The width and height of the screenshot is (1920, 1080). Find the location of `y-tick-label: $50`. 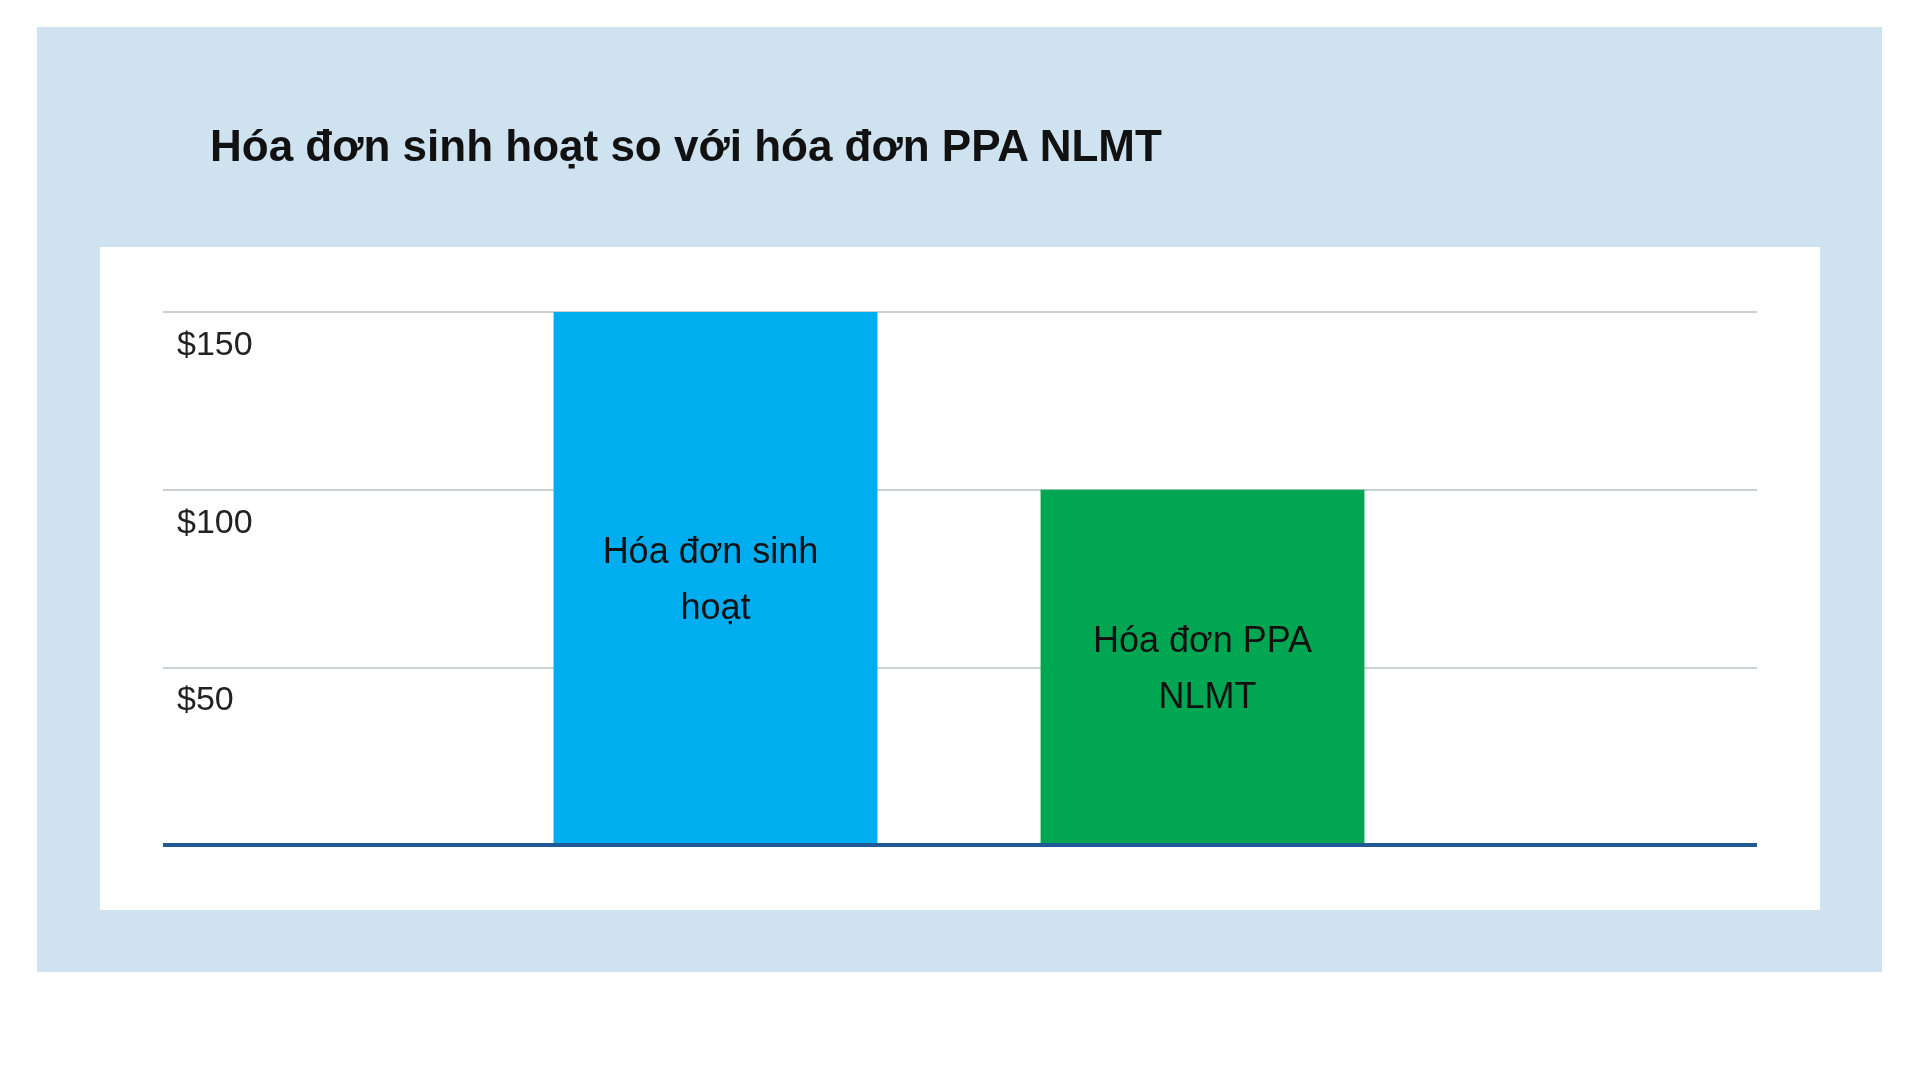

y-tick-label: $50 is located at coordinates (205, 698).